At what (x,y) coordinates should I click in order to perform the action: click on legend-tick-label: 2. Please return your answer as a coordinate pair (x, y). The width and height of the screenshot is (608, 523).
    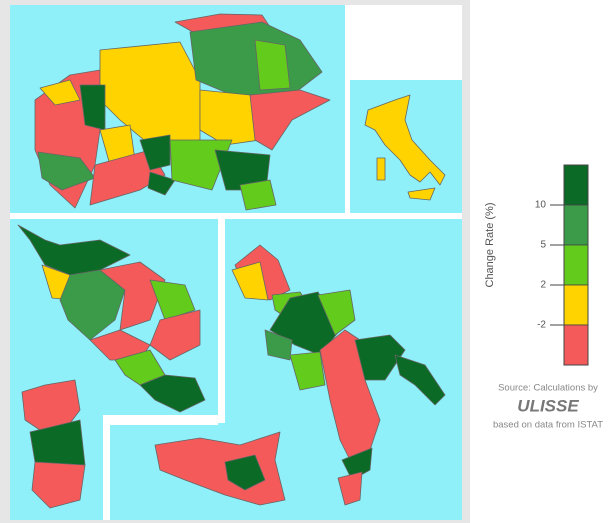
    Looking at the image, I should click on (543, 285).